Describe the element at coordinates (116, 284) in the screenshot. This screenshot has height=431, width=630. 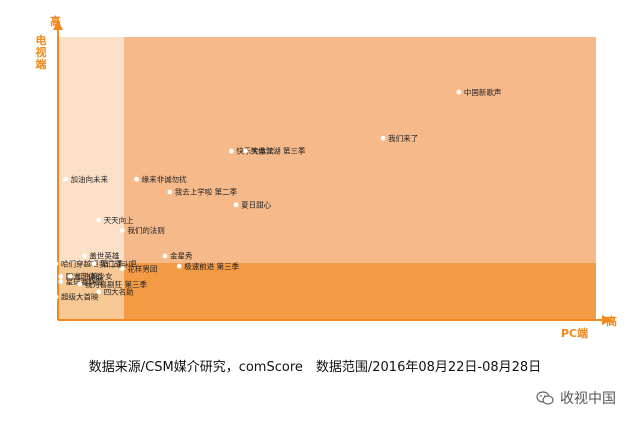
I see `data-point-label-19: 我为喜剧狂 第三季` at that location.